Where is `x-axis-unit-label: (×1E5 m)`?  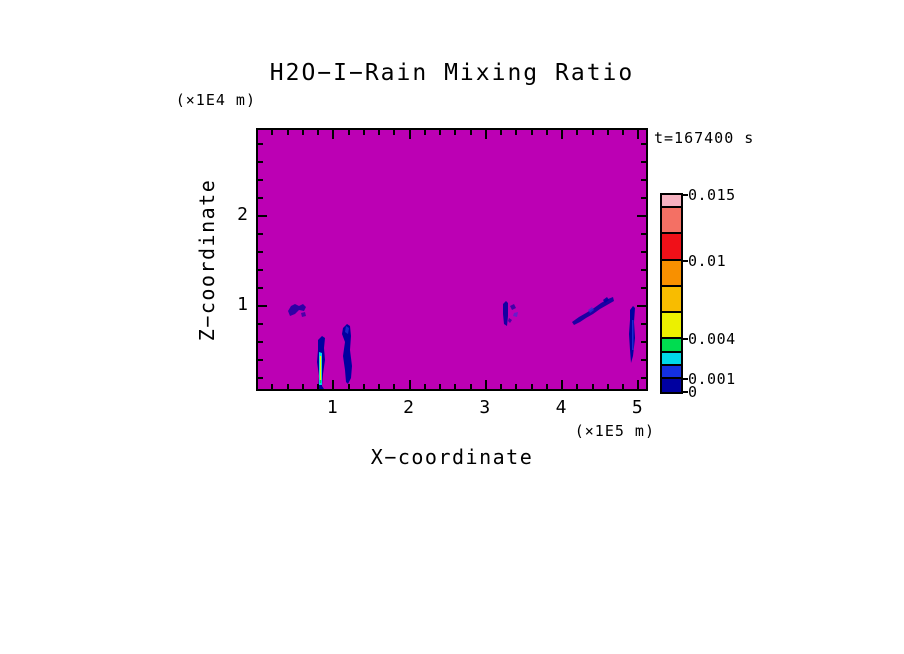
x-axis-unit-label: (×1E5 m) is located at coordinates (614, 431).